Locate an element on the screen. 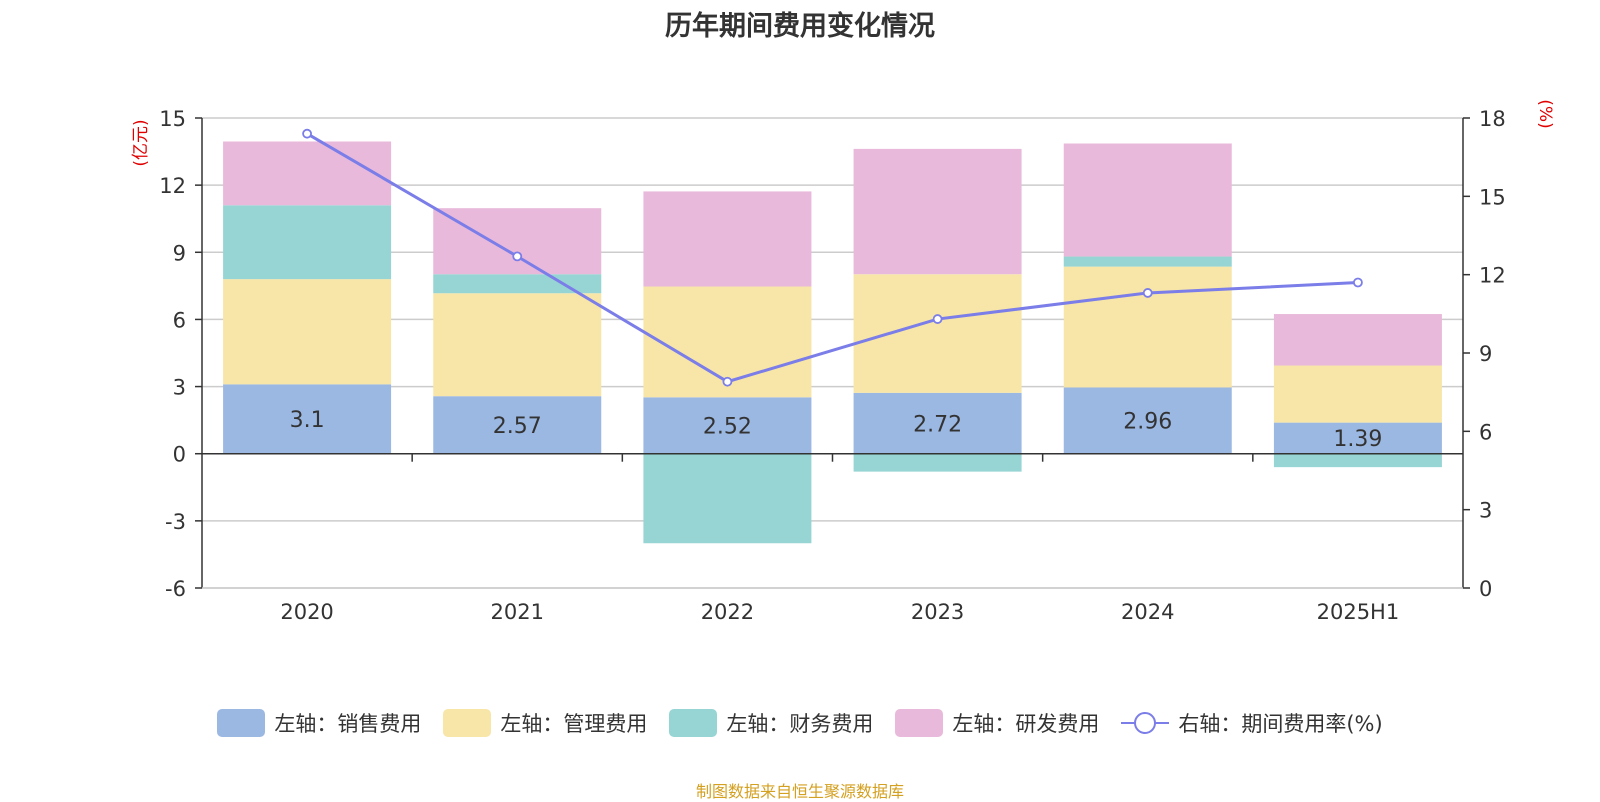  y-right-tick-label: 15 is located at coordinates (1492, 197).